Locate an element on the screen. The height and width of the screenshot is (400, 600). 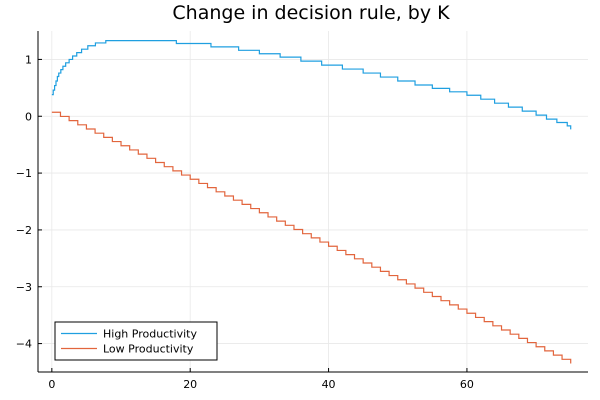
y-tick-label: −4 is located at coordinates (24, 344).